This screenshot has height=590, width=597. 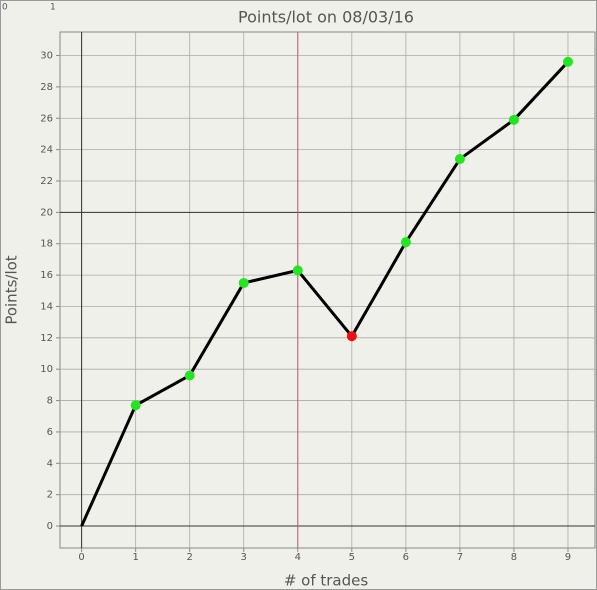 I want to click on x-tick-label: 3, so click(x=244, y=557).